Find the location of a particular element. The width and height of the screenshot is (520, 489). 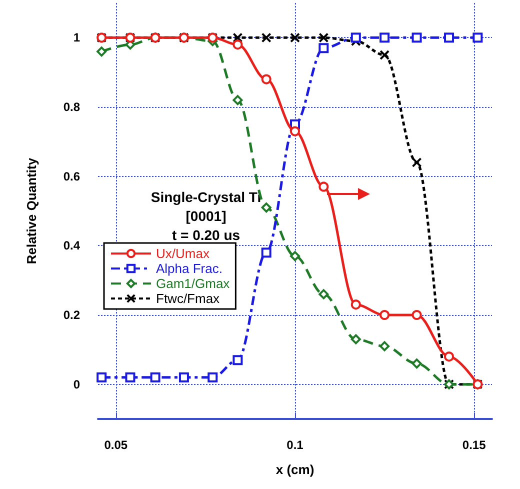

legend-label: Ftwc/Fmax is located at coordinates (188, 298).